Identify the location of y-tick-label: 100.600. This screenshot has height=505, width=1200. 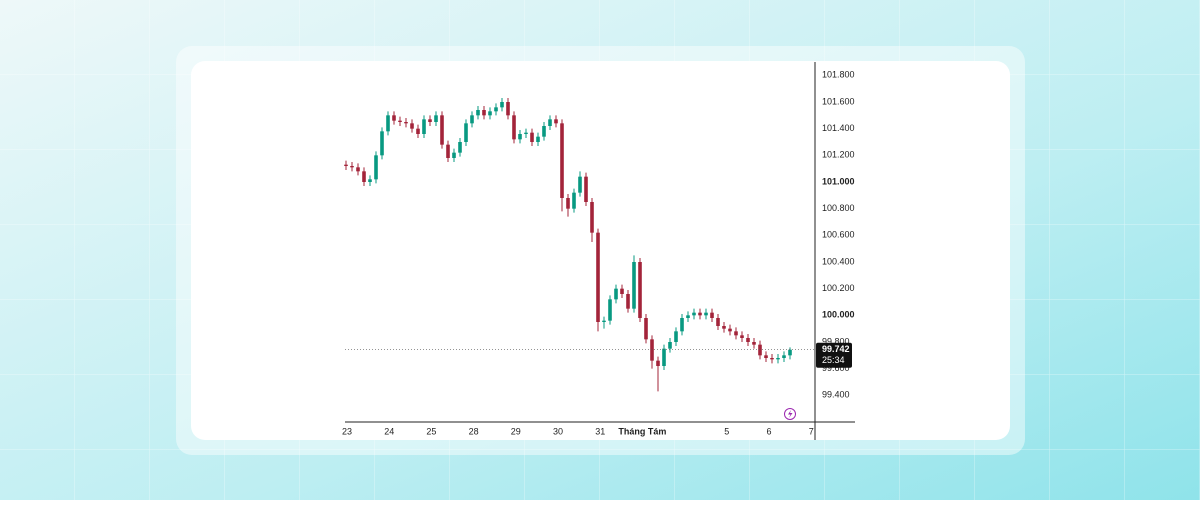
(838, 235).